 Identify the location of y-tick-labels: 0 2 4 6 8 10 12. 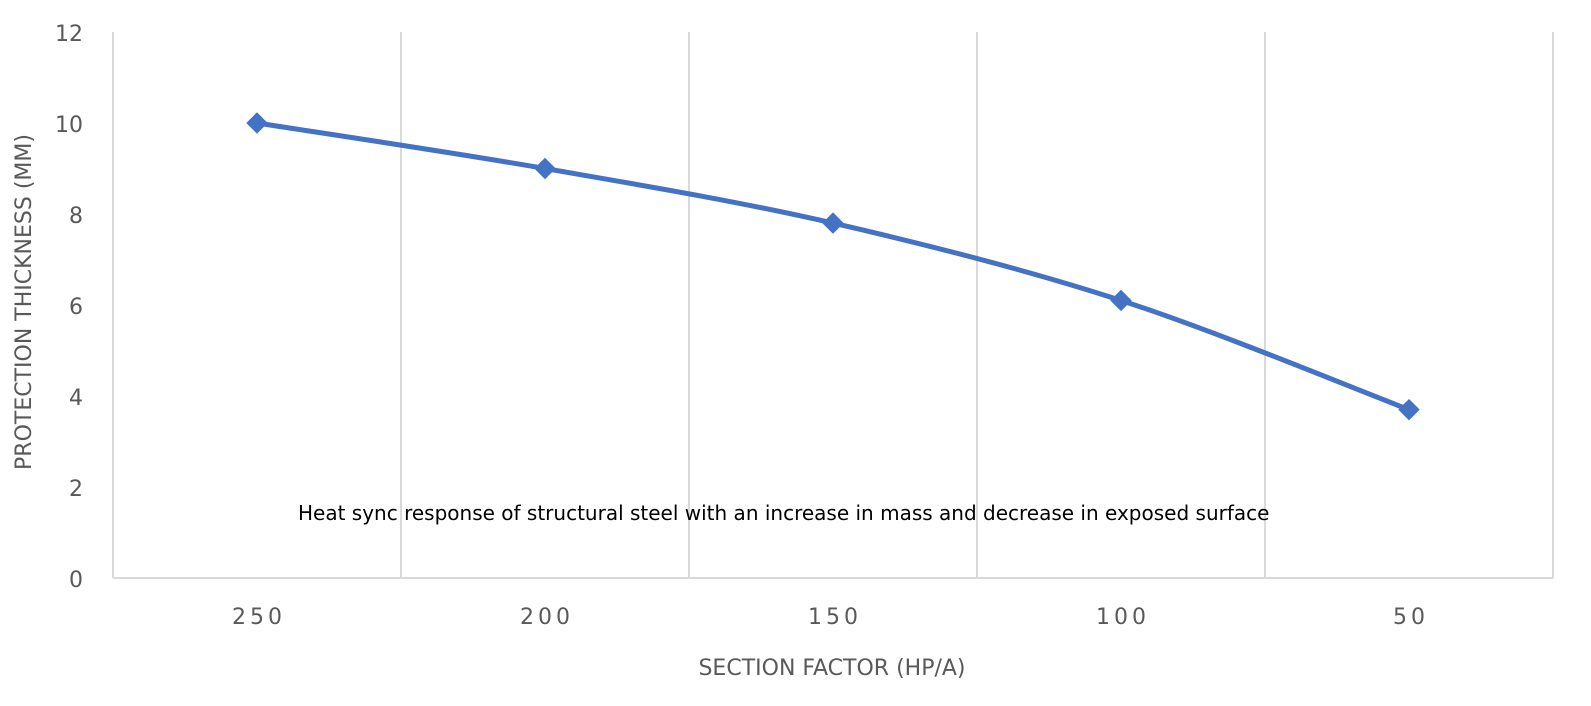
(69, 307).